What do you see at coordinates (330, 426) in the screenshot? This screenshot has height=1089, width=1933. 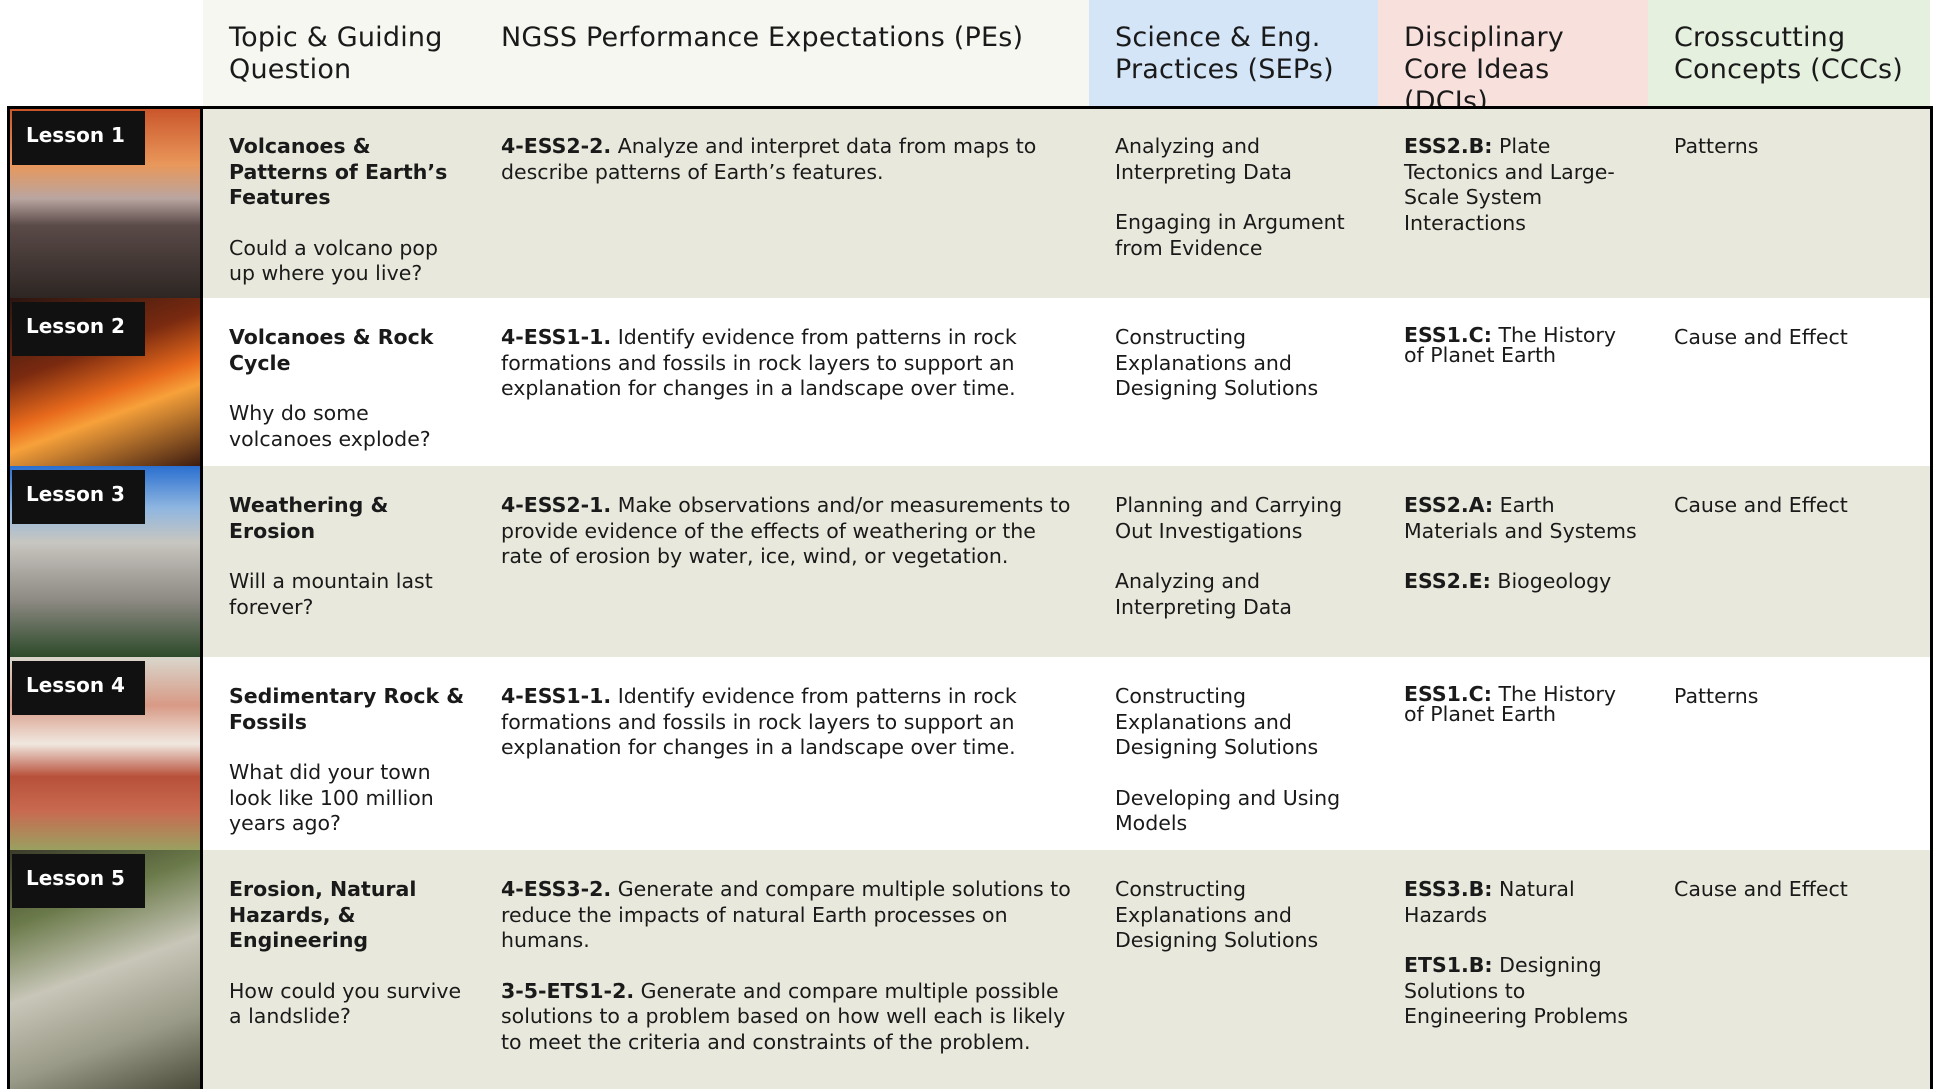 I see `guiding-question: Why do some volcanoes explode?` at bounding box center [330, 426].